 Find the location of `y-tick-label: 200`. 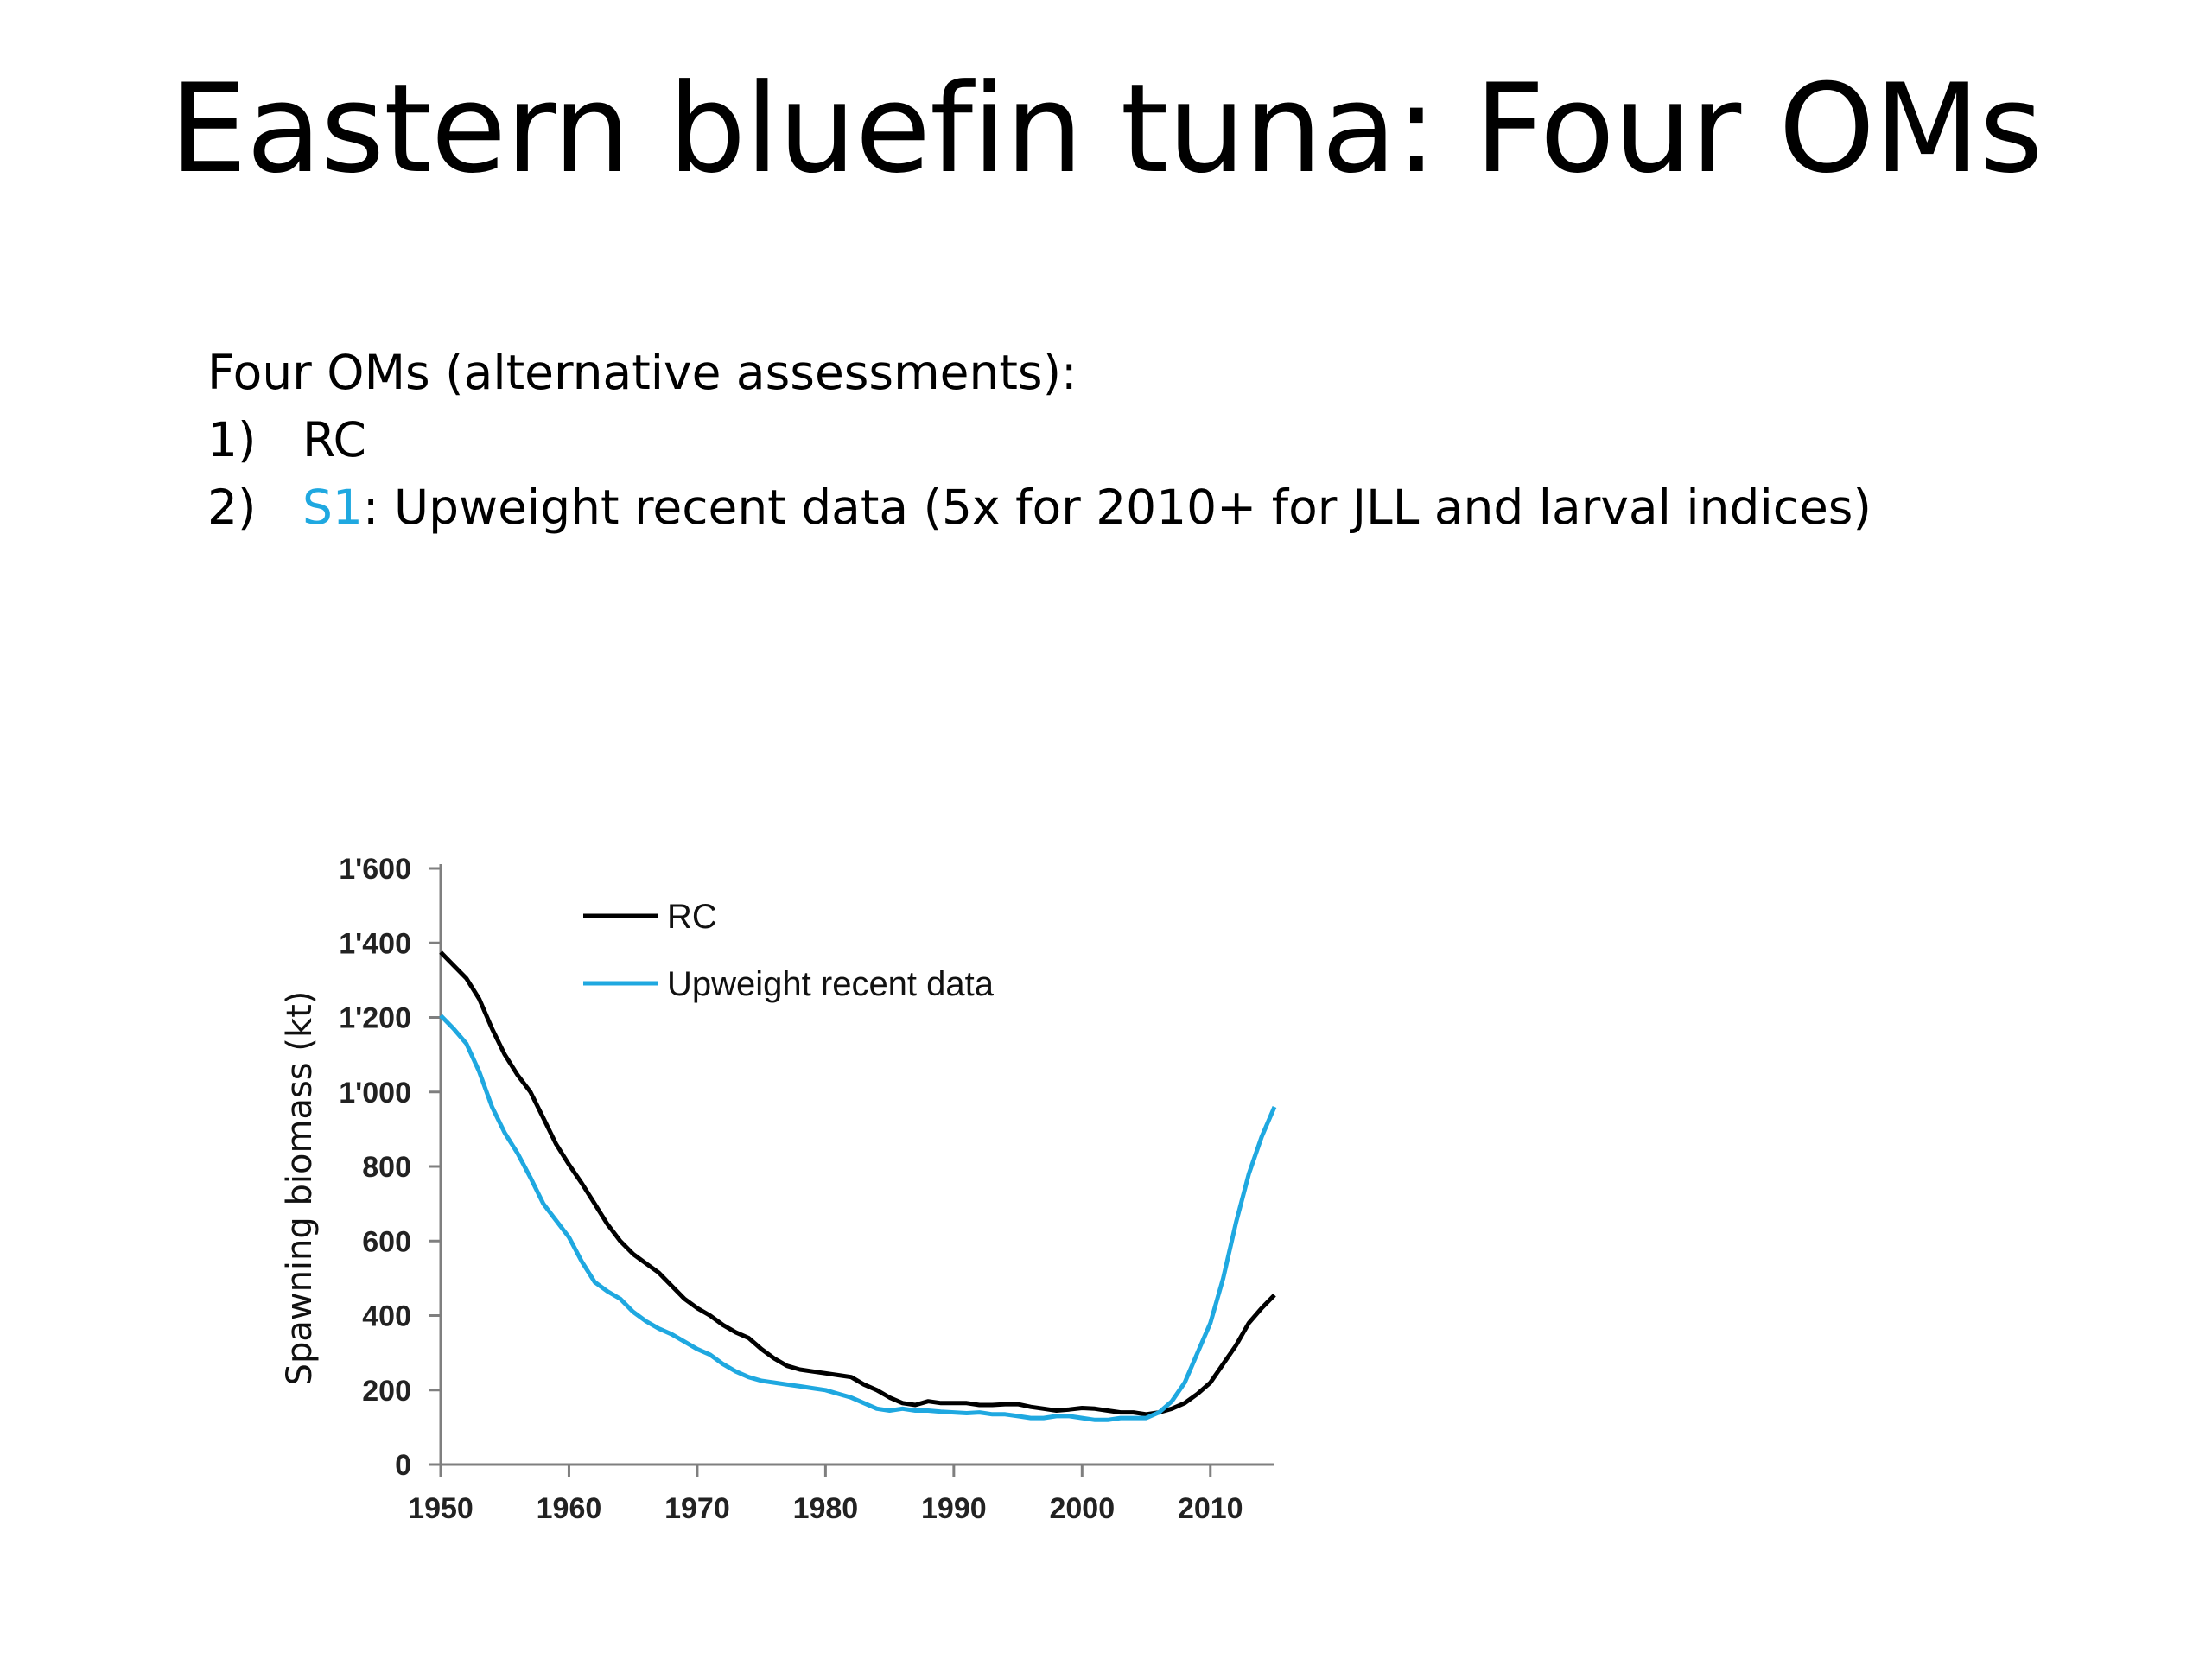

y-tick-label: 200 is located at coordinates (386, 1391).